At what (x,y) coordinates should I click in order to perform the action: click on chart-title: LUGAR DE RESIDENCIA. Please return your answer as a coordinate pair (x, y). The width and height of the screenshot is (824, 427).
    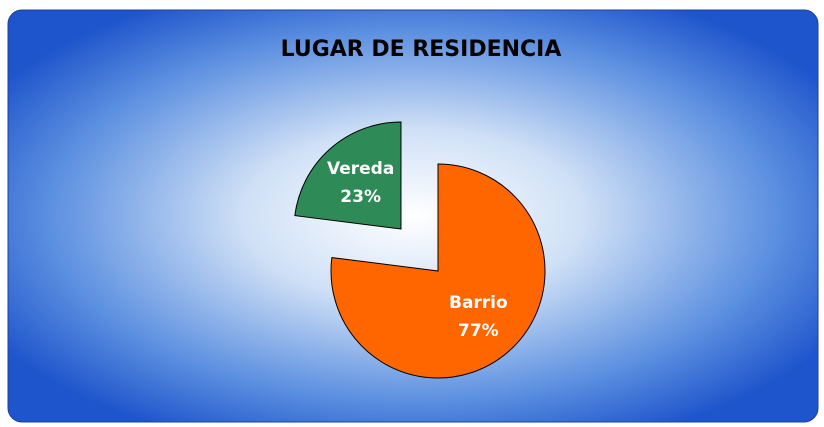
    Looking at the image, I should click on (421, 49).